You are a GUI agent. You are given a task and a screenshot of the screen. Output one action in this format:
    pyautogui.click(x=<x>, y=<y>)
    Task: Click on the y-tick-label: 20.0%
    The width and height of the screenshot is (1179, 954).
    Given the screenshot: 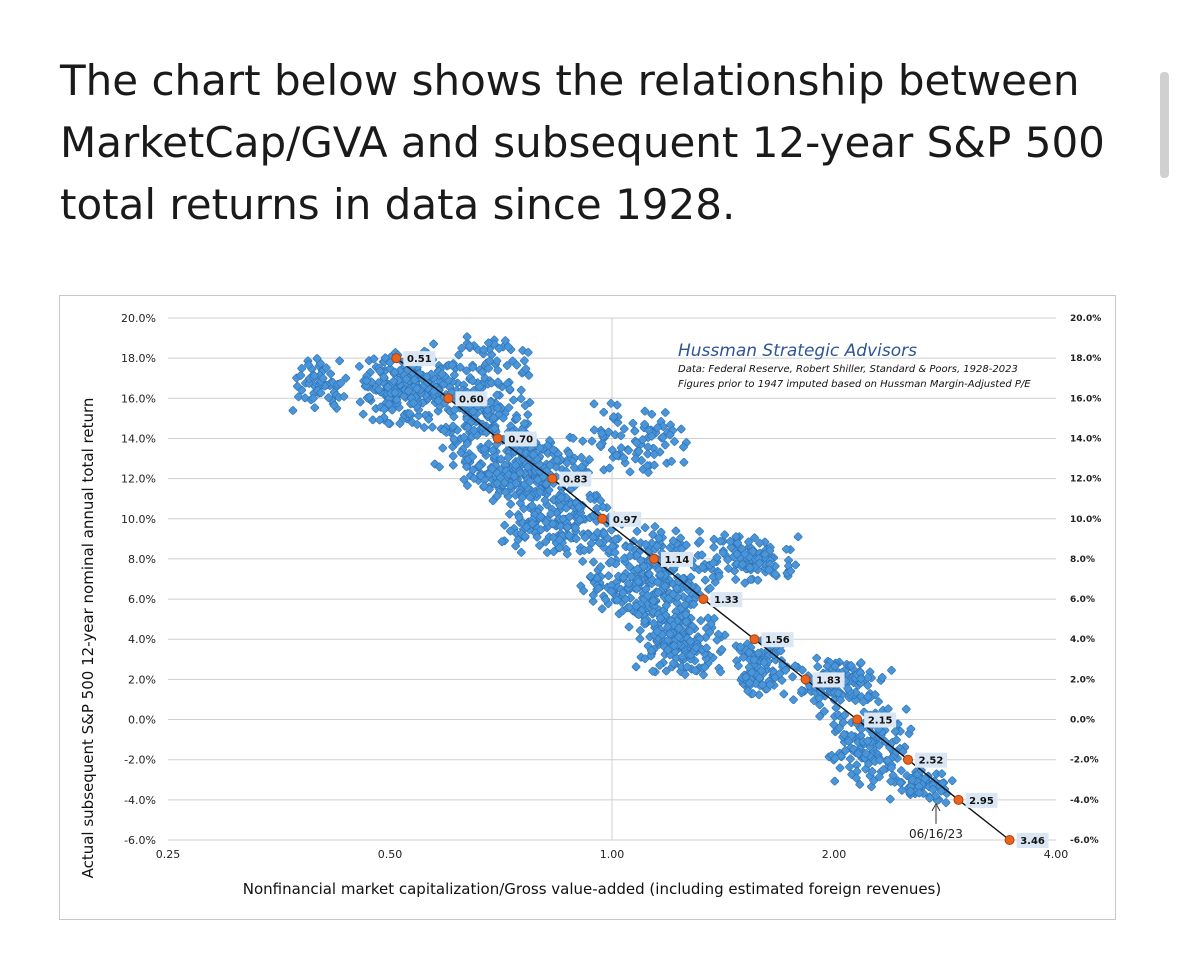 What is the action you would take?
    pyautogui.click(x=138, y=318)
    